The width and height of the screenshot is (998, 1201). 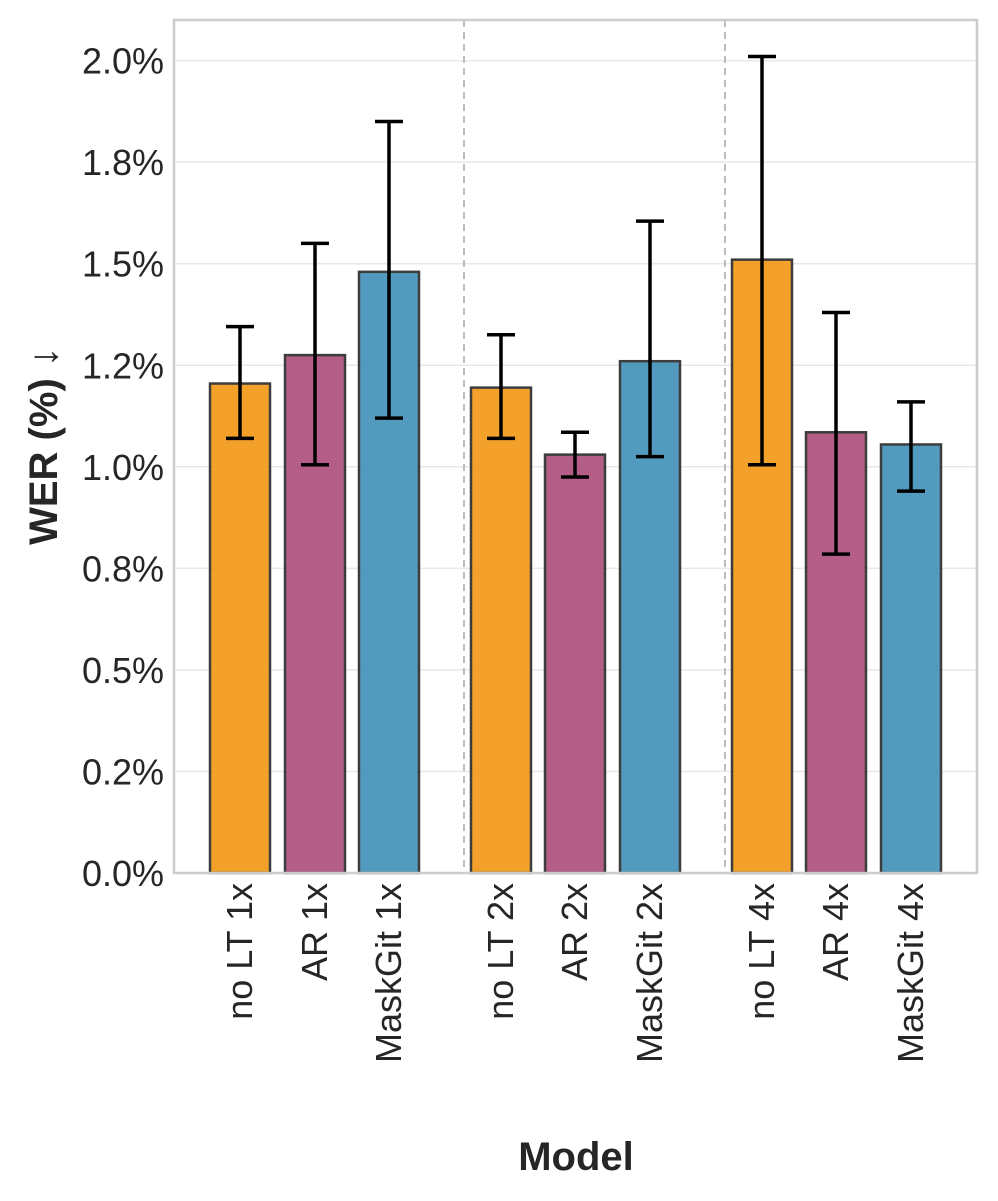 I want to click on y-tick-label: 0.5%, so click(x=123, y=670).